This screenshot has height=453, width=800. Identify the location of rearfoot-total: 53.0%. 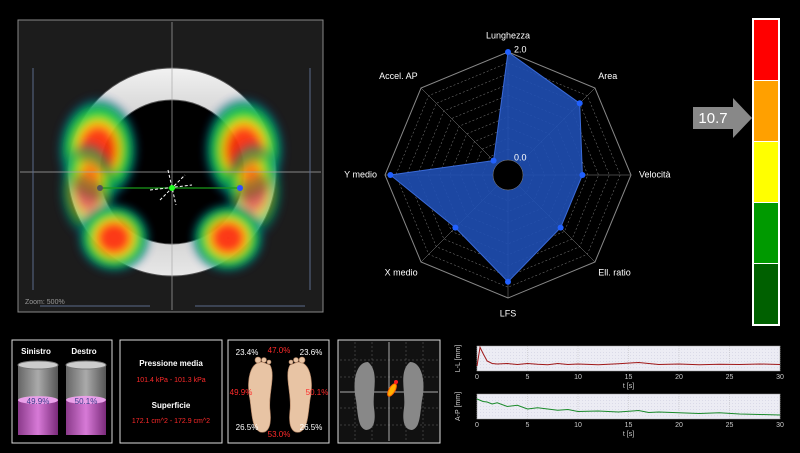
(279, 434).